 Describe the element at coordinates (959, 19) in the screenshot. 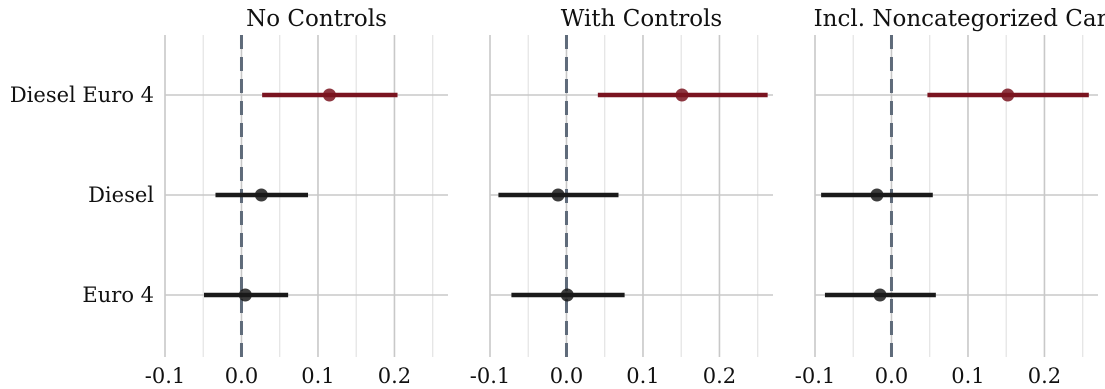

I see `panel-title: Incl. Noncategorized Cars` at that location.